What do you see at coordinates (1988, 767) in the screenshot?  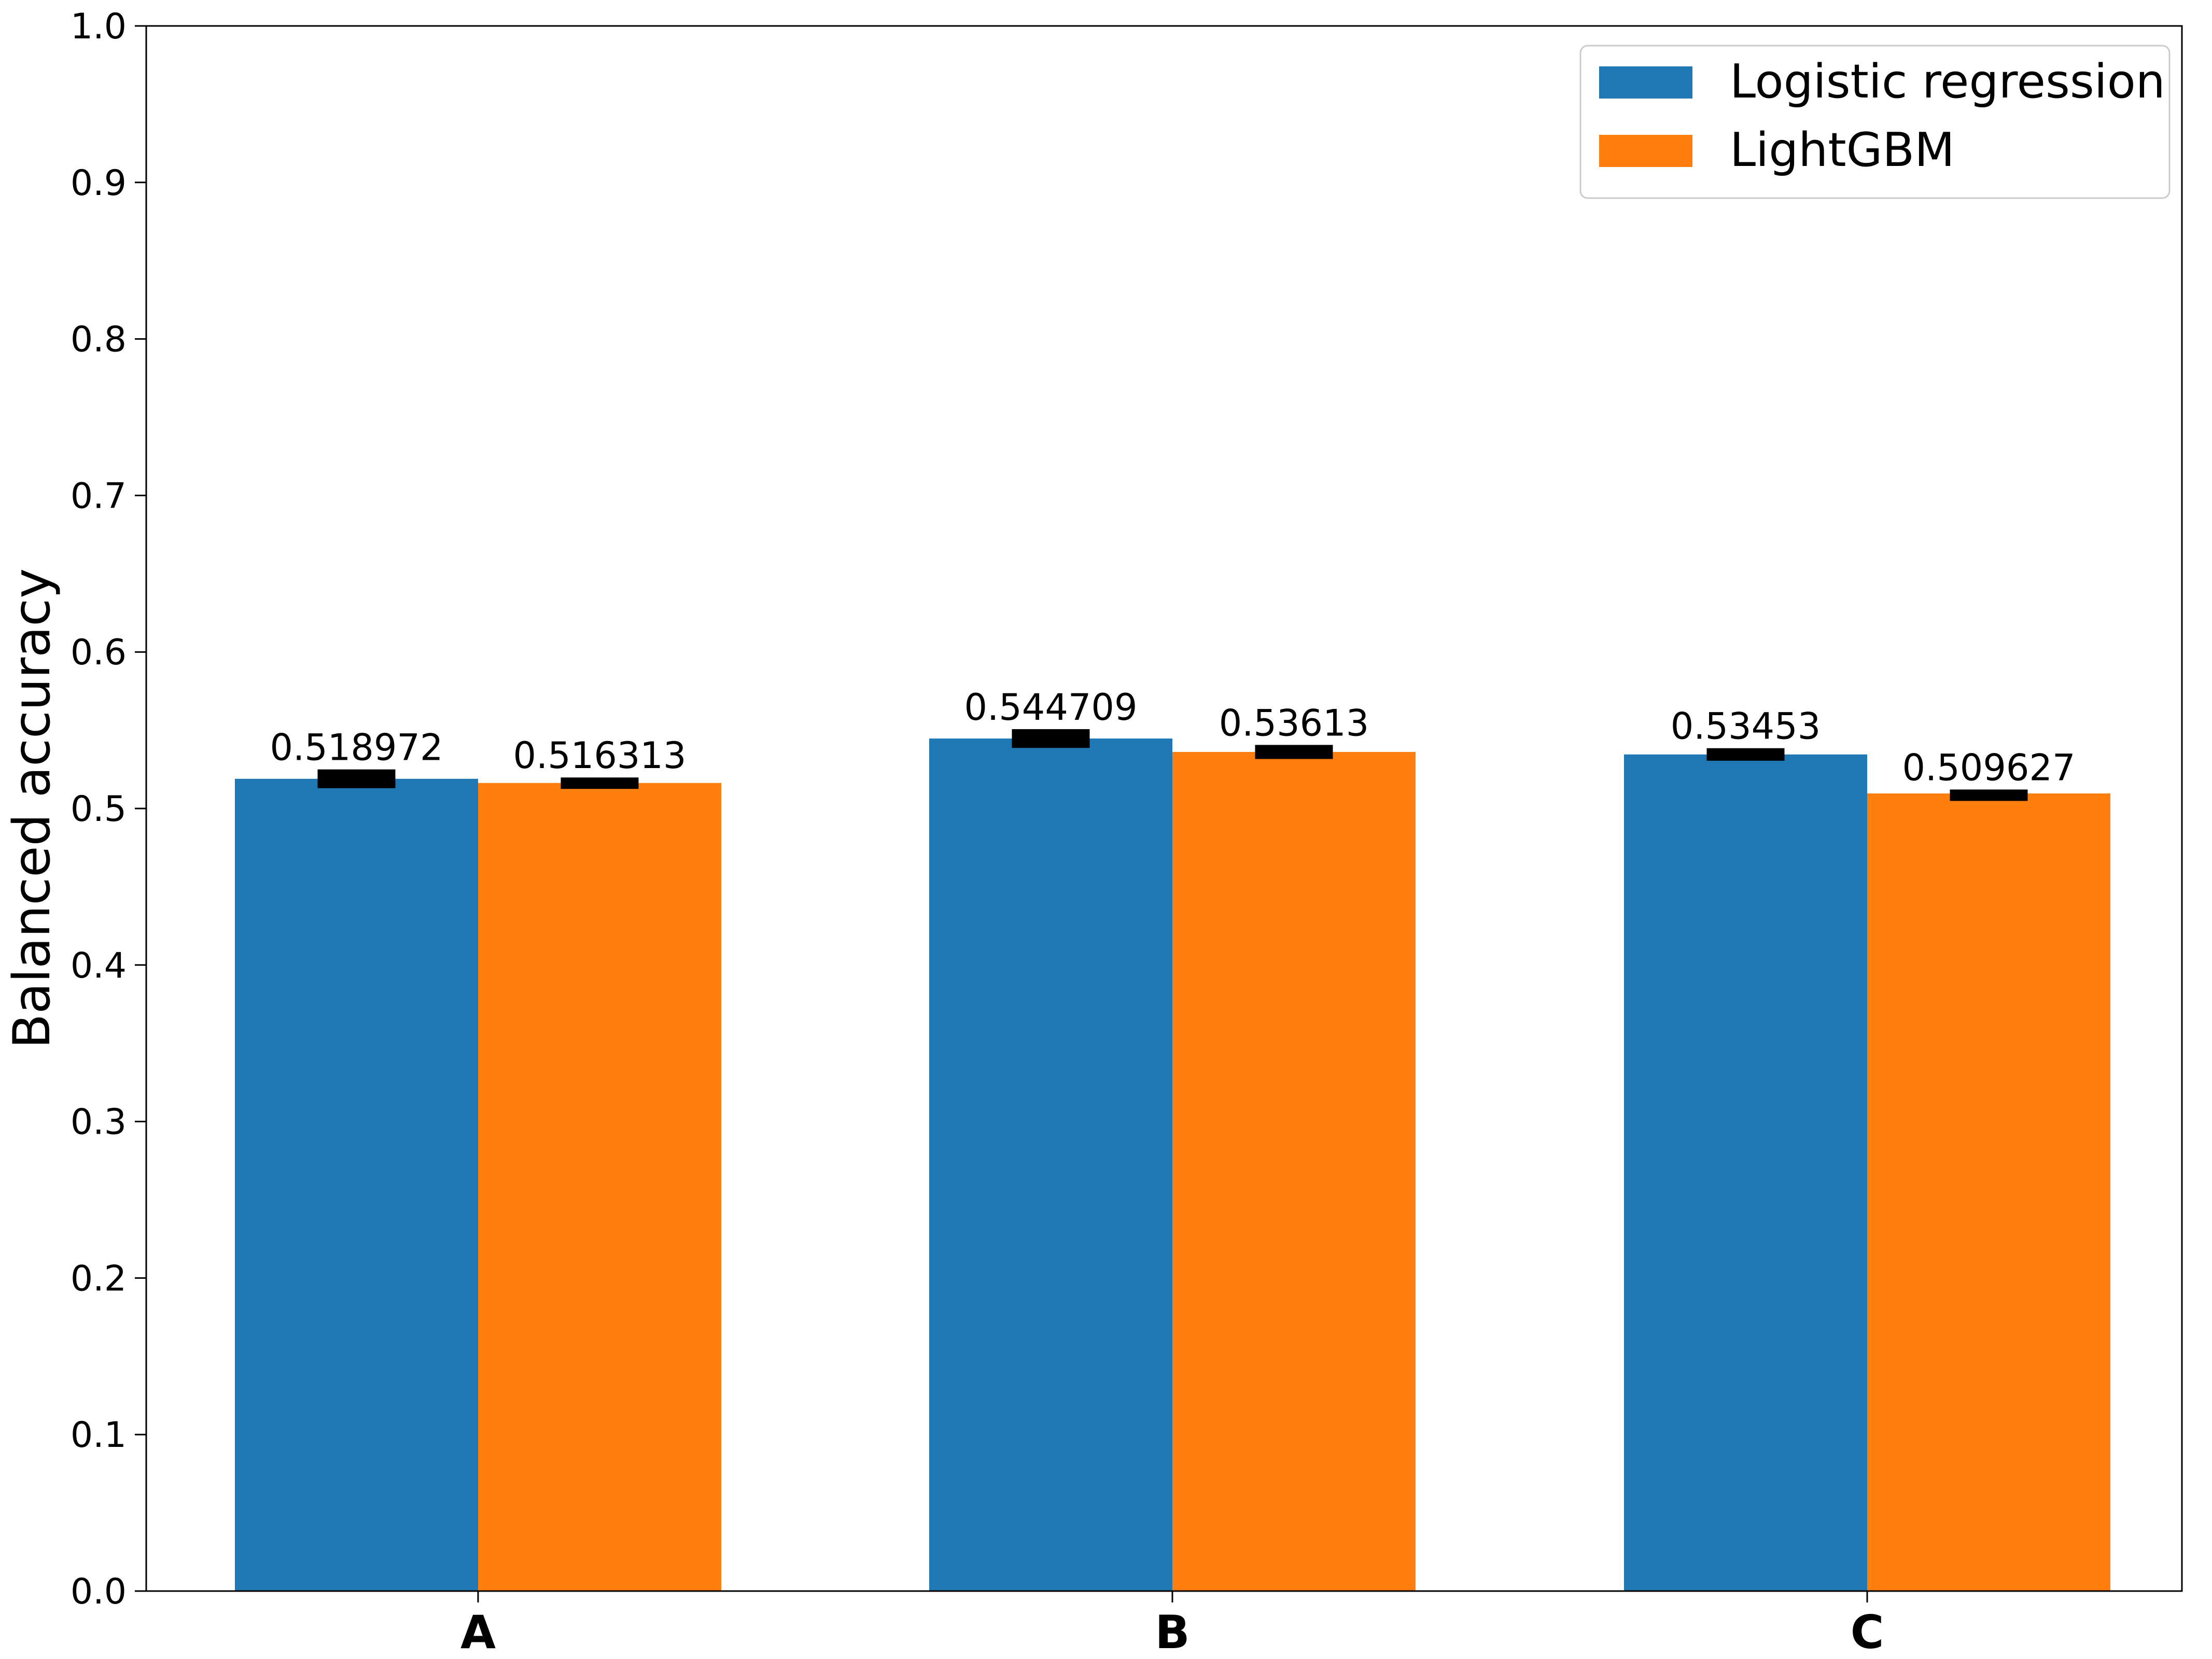 I see `value-label-lightgbm-c: 0.509627` at bounding box center [1988, 767].